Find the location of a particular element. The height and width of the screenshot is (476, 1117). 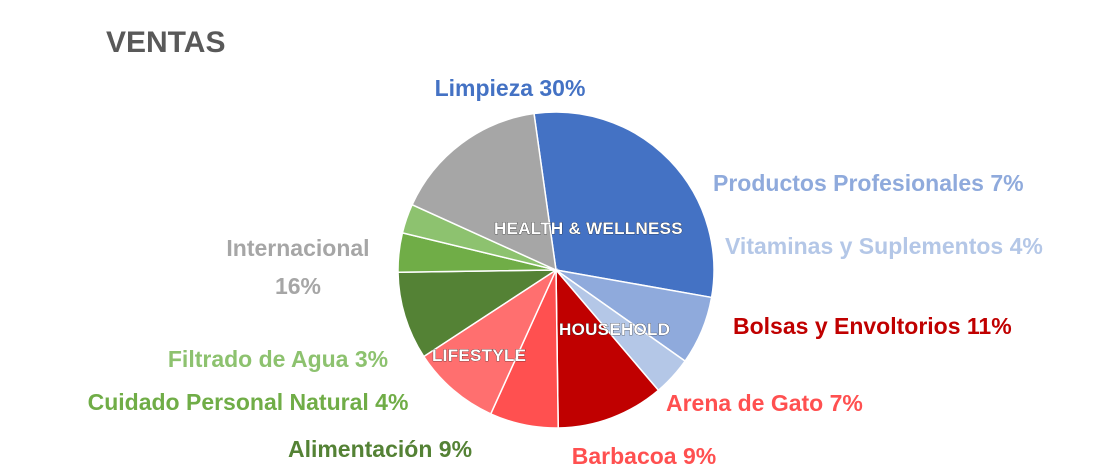

group-label-household: HOUSEHOLD is located at coordinates (614, 329).